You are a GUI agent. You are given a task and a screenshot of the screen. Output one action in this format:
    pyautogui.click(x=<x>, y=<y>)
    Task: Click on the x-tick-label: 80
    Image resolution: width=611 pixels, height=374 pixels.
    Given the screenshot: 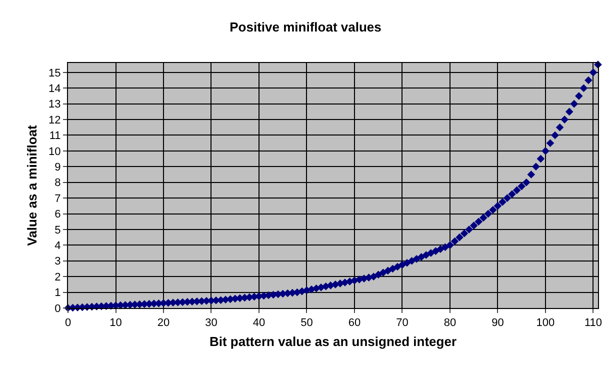 What is the action you would take?
    pyautogui.click(x=450, y=323)
    